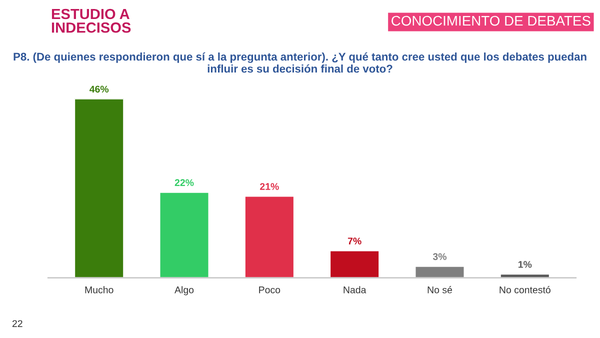 The image size is (600, 338). I want to click on data-label: 21%, so click(269, 186).